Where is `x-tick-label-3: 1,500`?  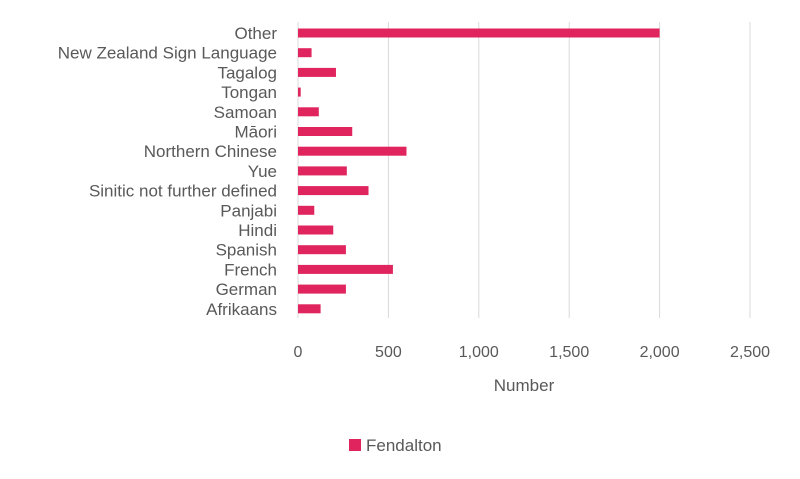
x-tick-label-3: 1,500 is located at coordinates (569, 352).